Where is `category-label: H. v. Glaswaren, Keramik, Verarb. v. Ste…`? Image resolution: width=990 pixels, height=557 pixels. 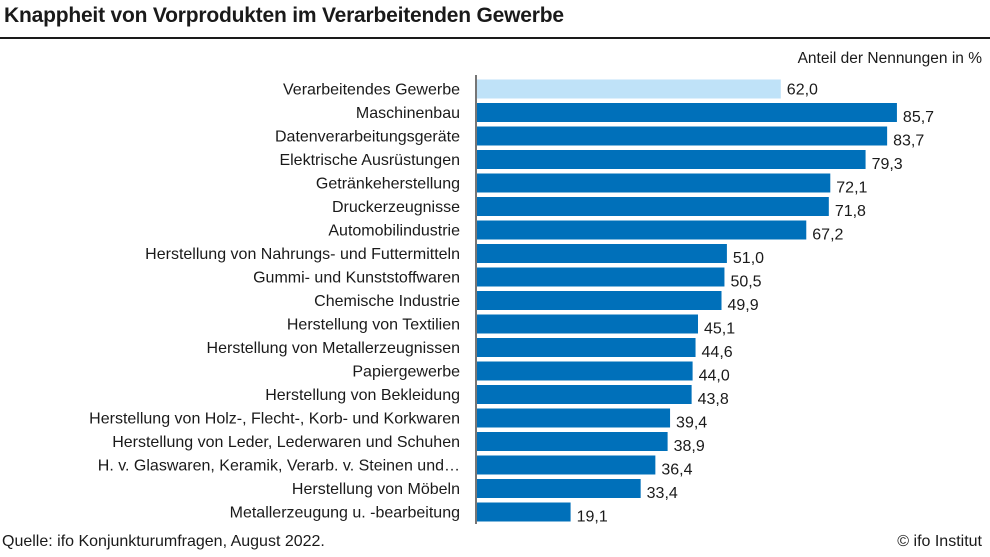
category-label: H. v. Glaswaren, Keramik, Verarb. v. Ste… is located at coordinates (279, 466).